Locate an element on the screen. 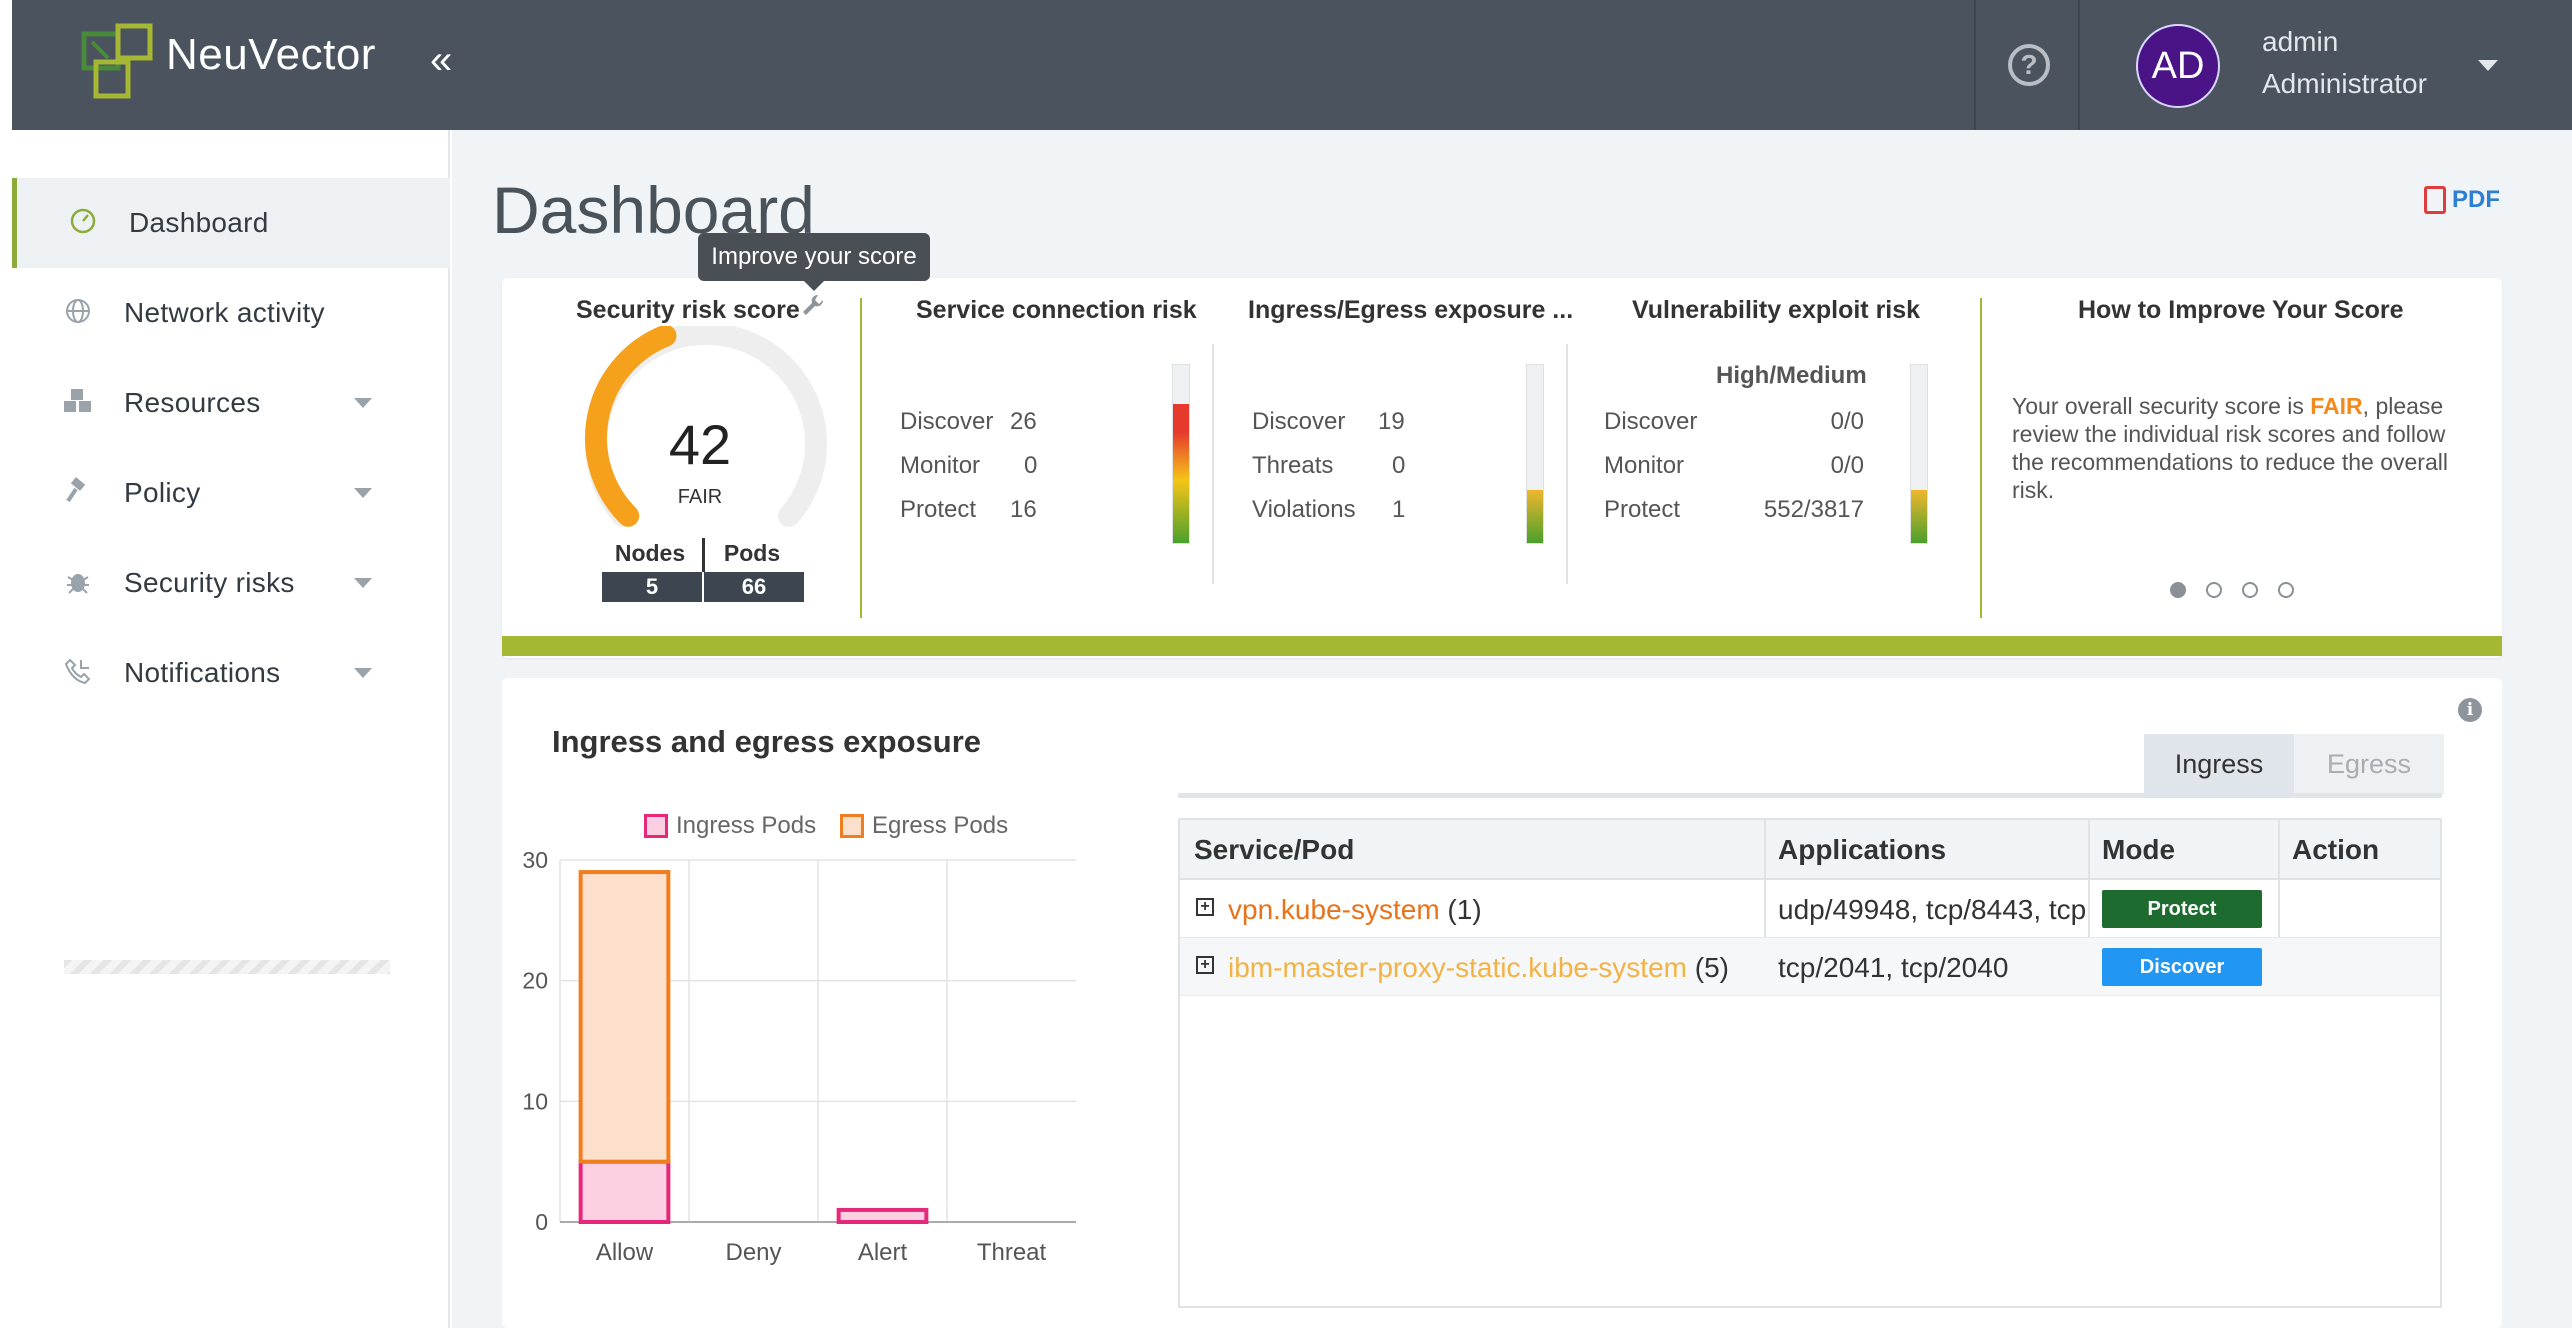  pdf-label: PDF is located at coordinates (2476, 199).